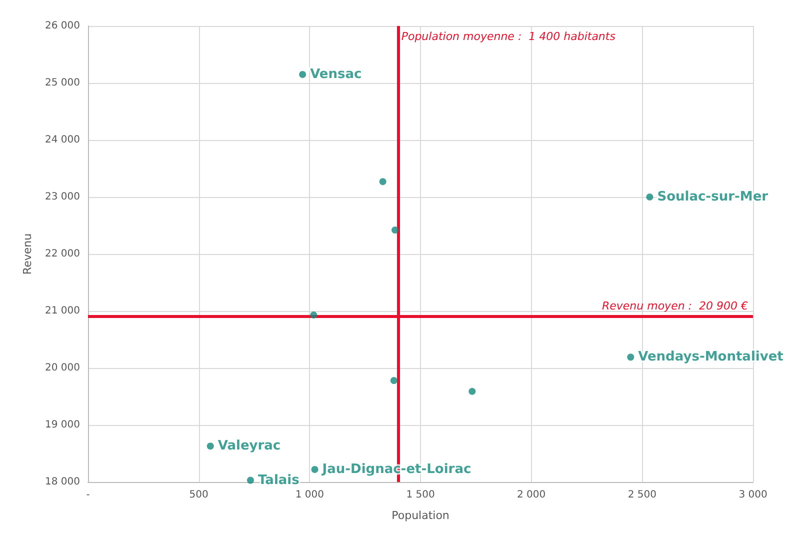 The height and width of the screenshot is (547, 807). I want to click on y-tick-label: 25 000, so click(62, 83).